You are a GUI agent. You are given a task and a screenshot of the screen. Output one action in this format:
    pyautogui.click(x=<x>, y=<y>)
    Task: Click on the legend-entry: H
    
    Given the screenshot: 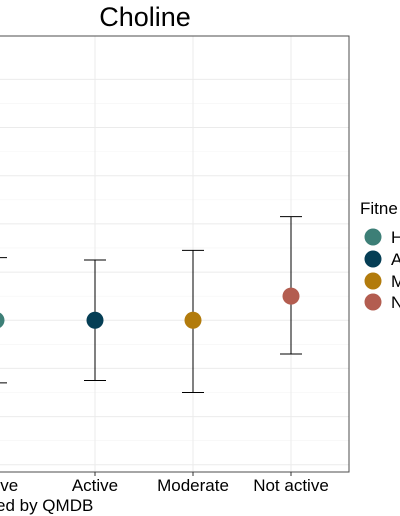 What is the action you would take?
    pyautogui.click(x=382, y=237)
    